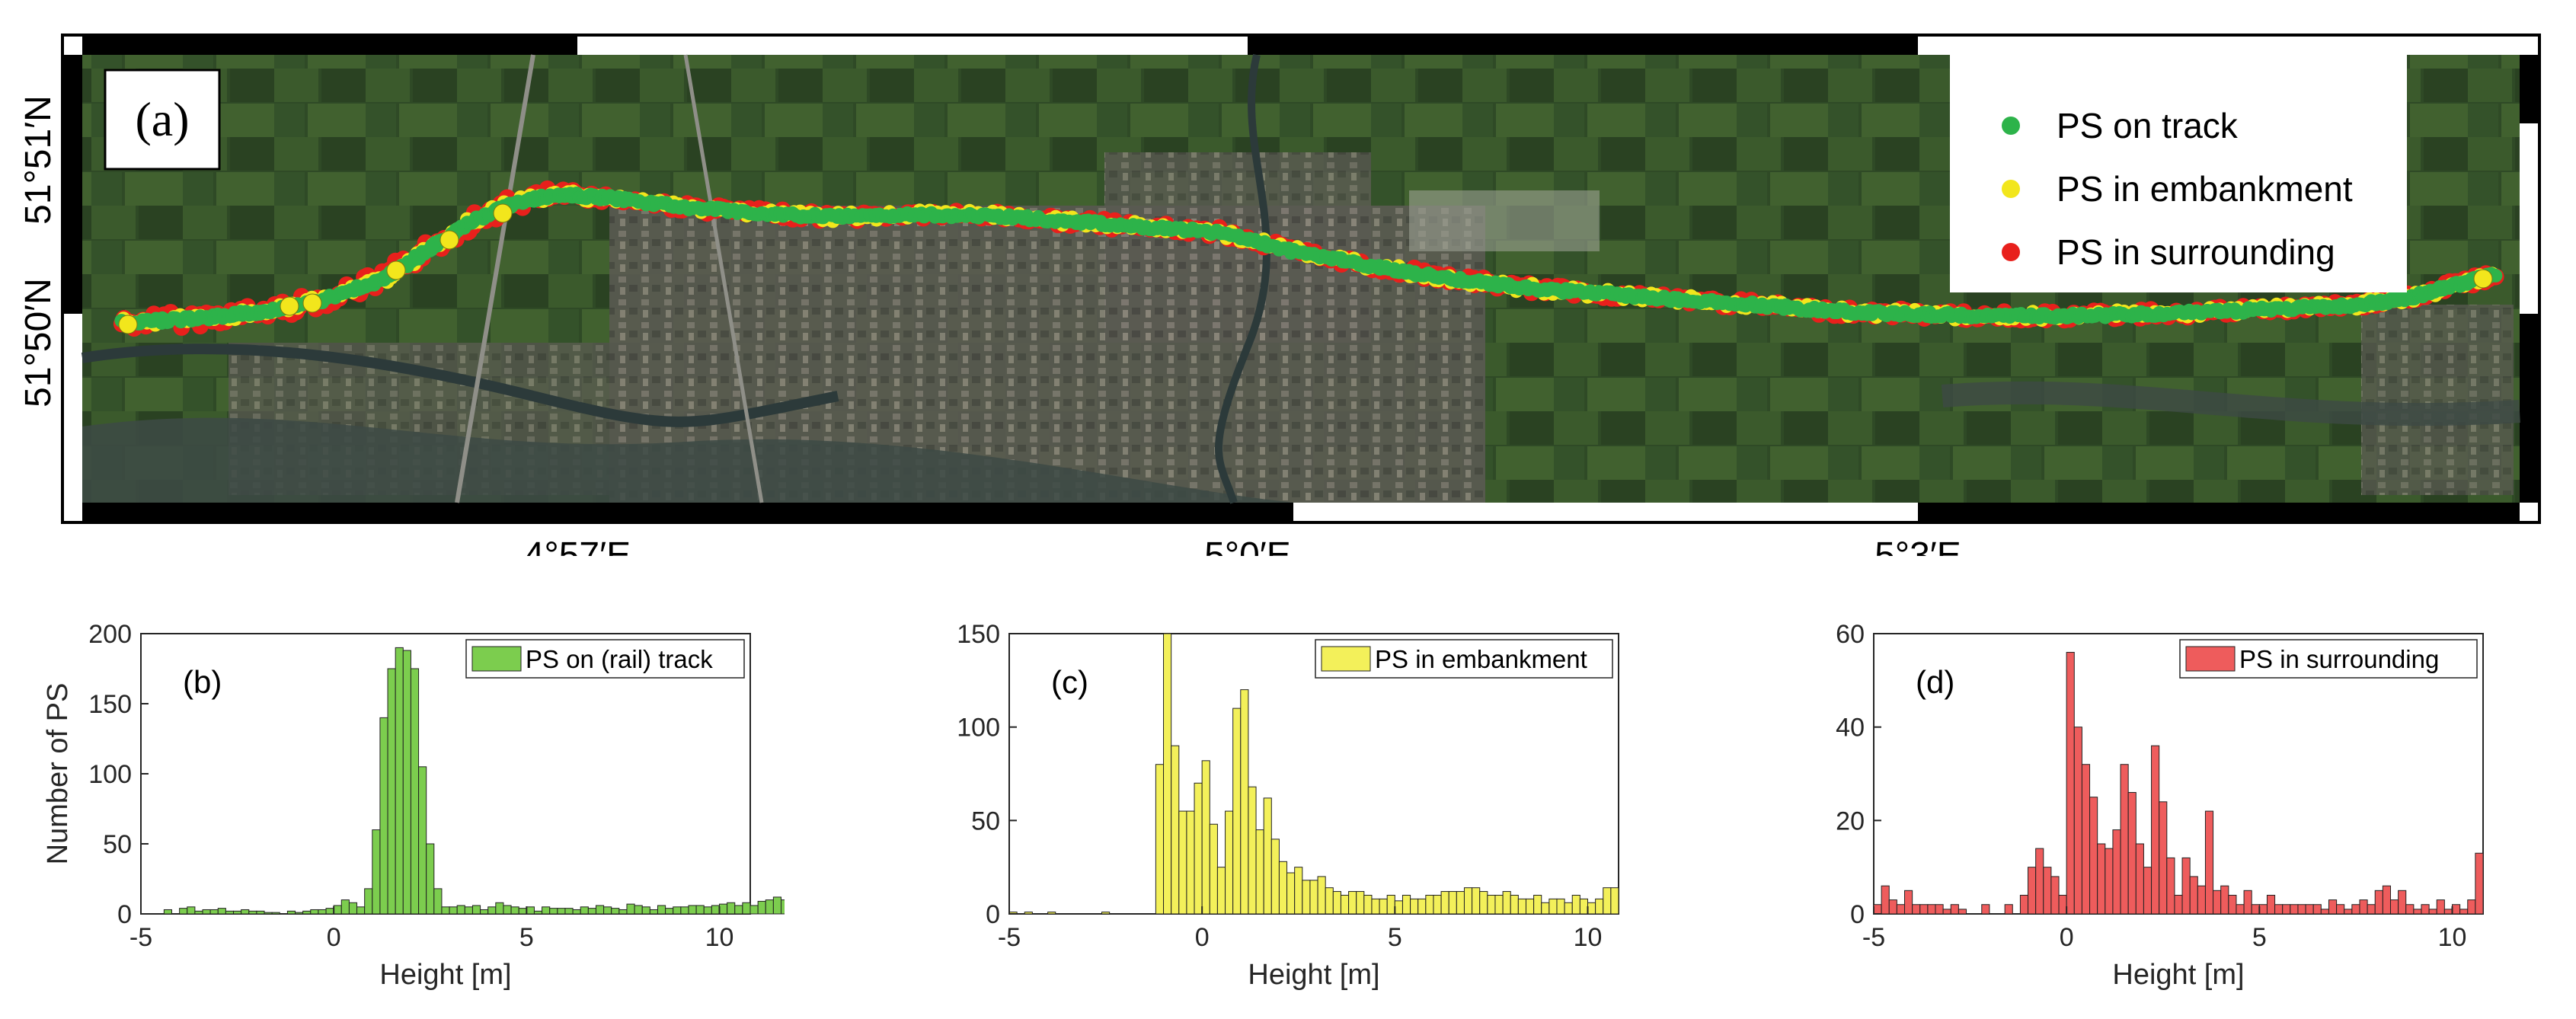 This screenshot has width=2576, height=1019. Describe the element at coordinates (979, 728) in the screenshot. I see `y-tick-label: 100` at that location.